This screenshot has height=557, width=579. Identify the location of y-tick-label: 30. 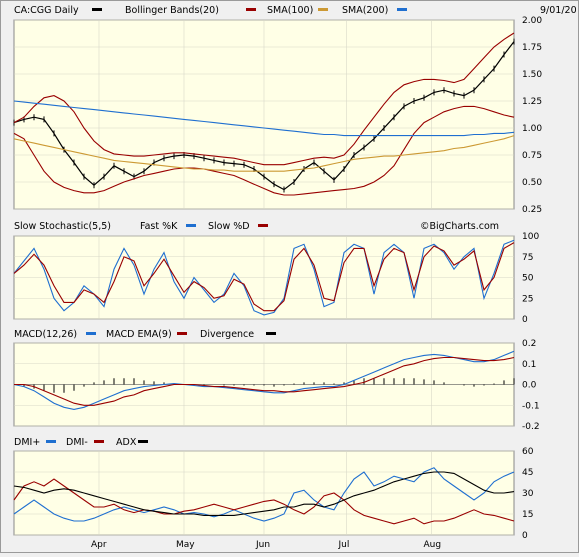
(528, 494).